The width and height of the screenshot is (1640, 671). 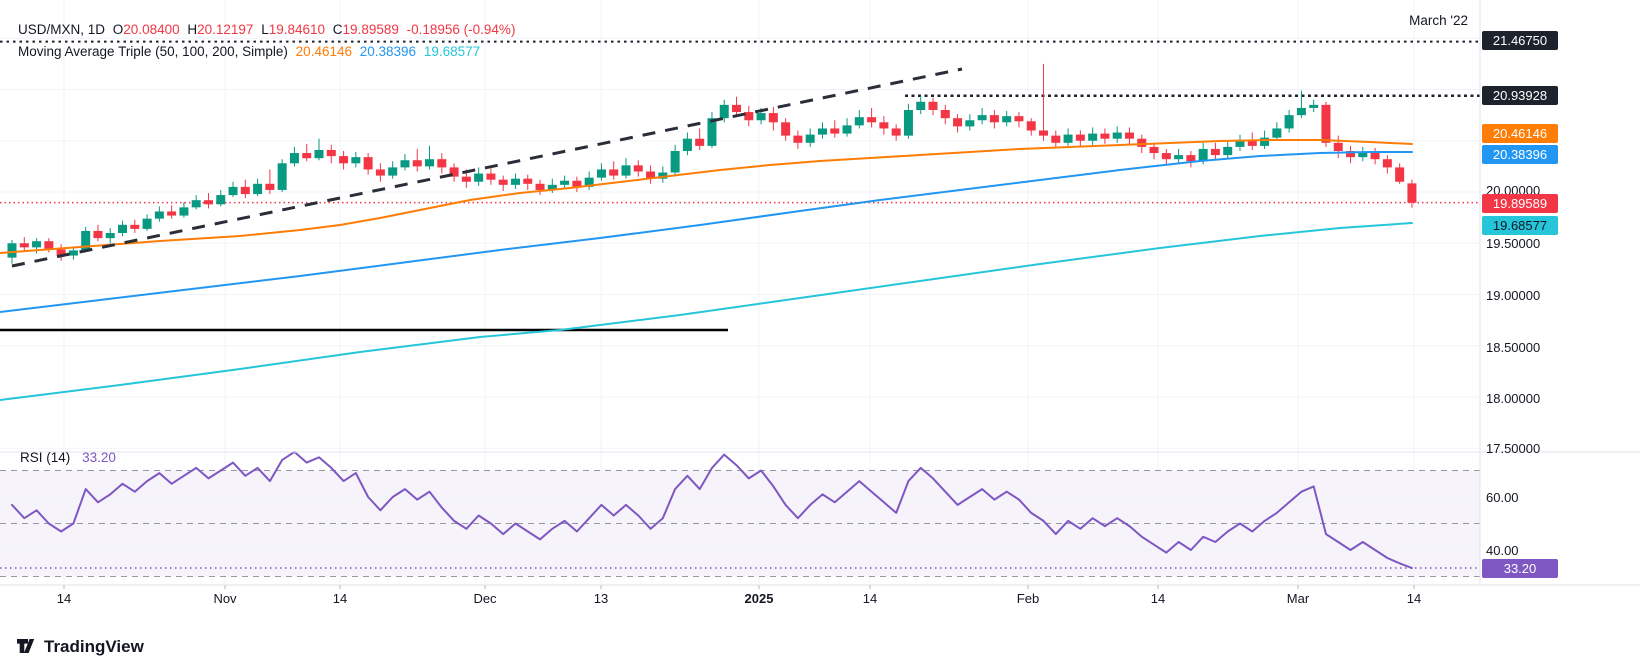 I want to click on low-value: 19.84610, so click(x=297, y=29).